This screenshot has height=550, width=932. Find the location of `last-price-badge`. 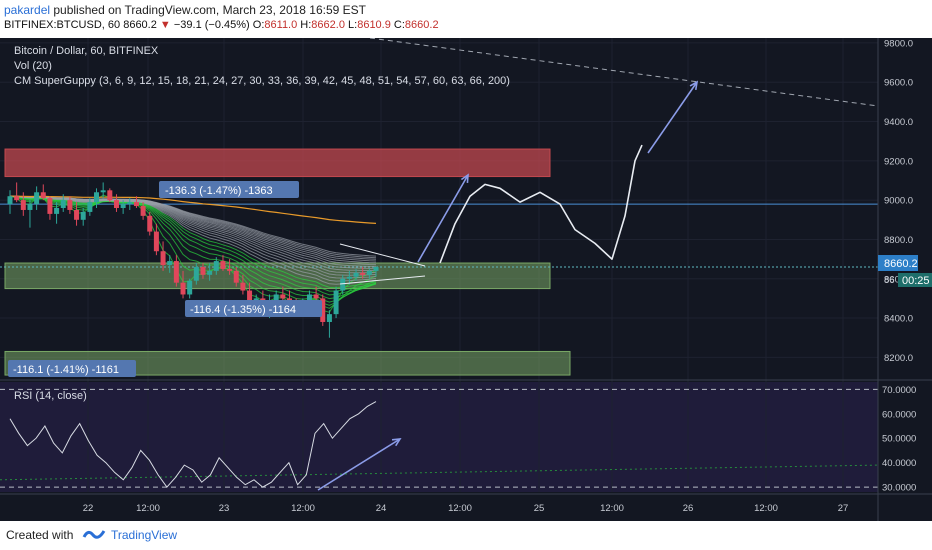

last-price-badge is located at coordinates (898, 263).